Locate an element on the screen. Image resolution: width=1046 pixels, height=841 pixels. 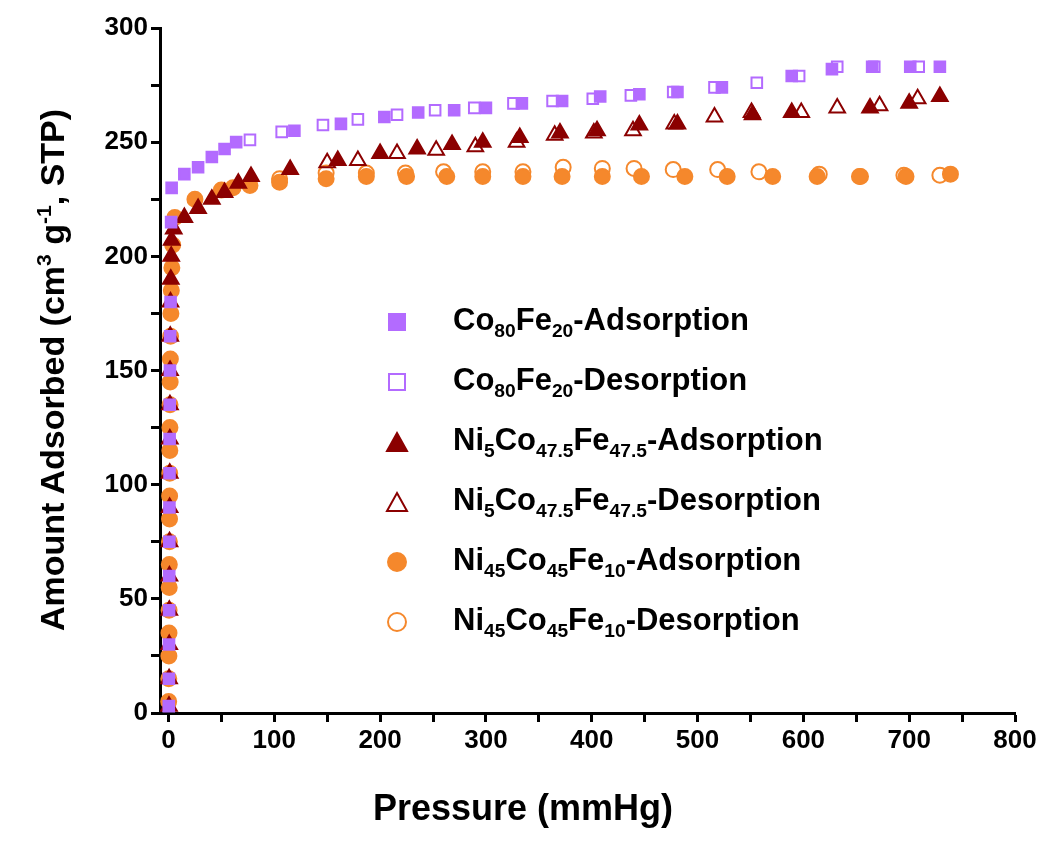
x-tick-label: 300 is located at coordinates (486, 738).